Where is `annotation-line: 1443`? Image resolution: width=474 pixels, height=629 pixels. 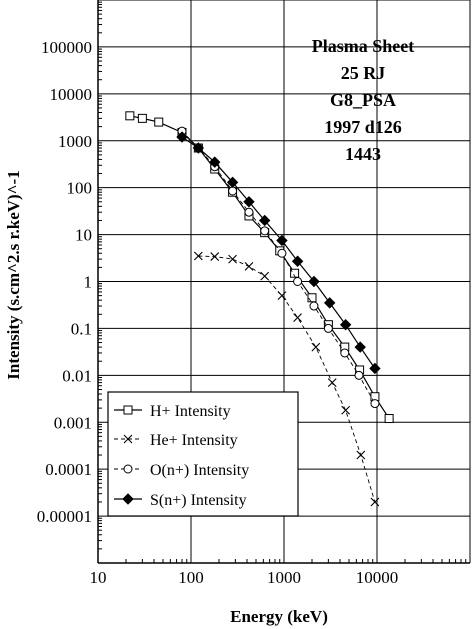 annotation-line: 1443 is located at coordinates (363, 154).